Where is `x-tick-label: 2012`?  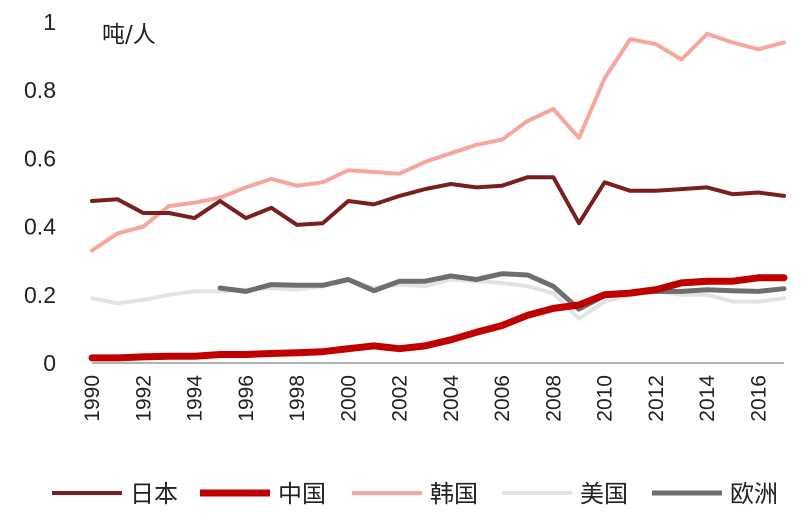
x-tick-label: 2012 is located at coordinates (656, 398).